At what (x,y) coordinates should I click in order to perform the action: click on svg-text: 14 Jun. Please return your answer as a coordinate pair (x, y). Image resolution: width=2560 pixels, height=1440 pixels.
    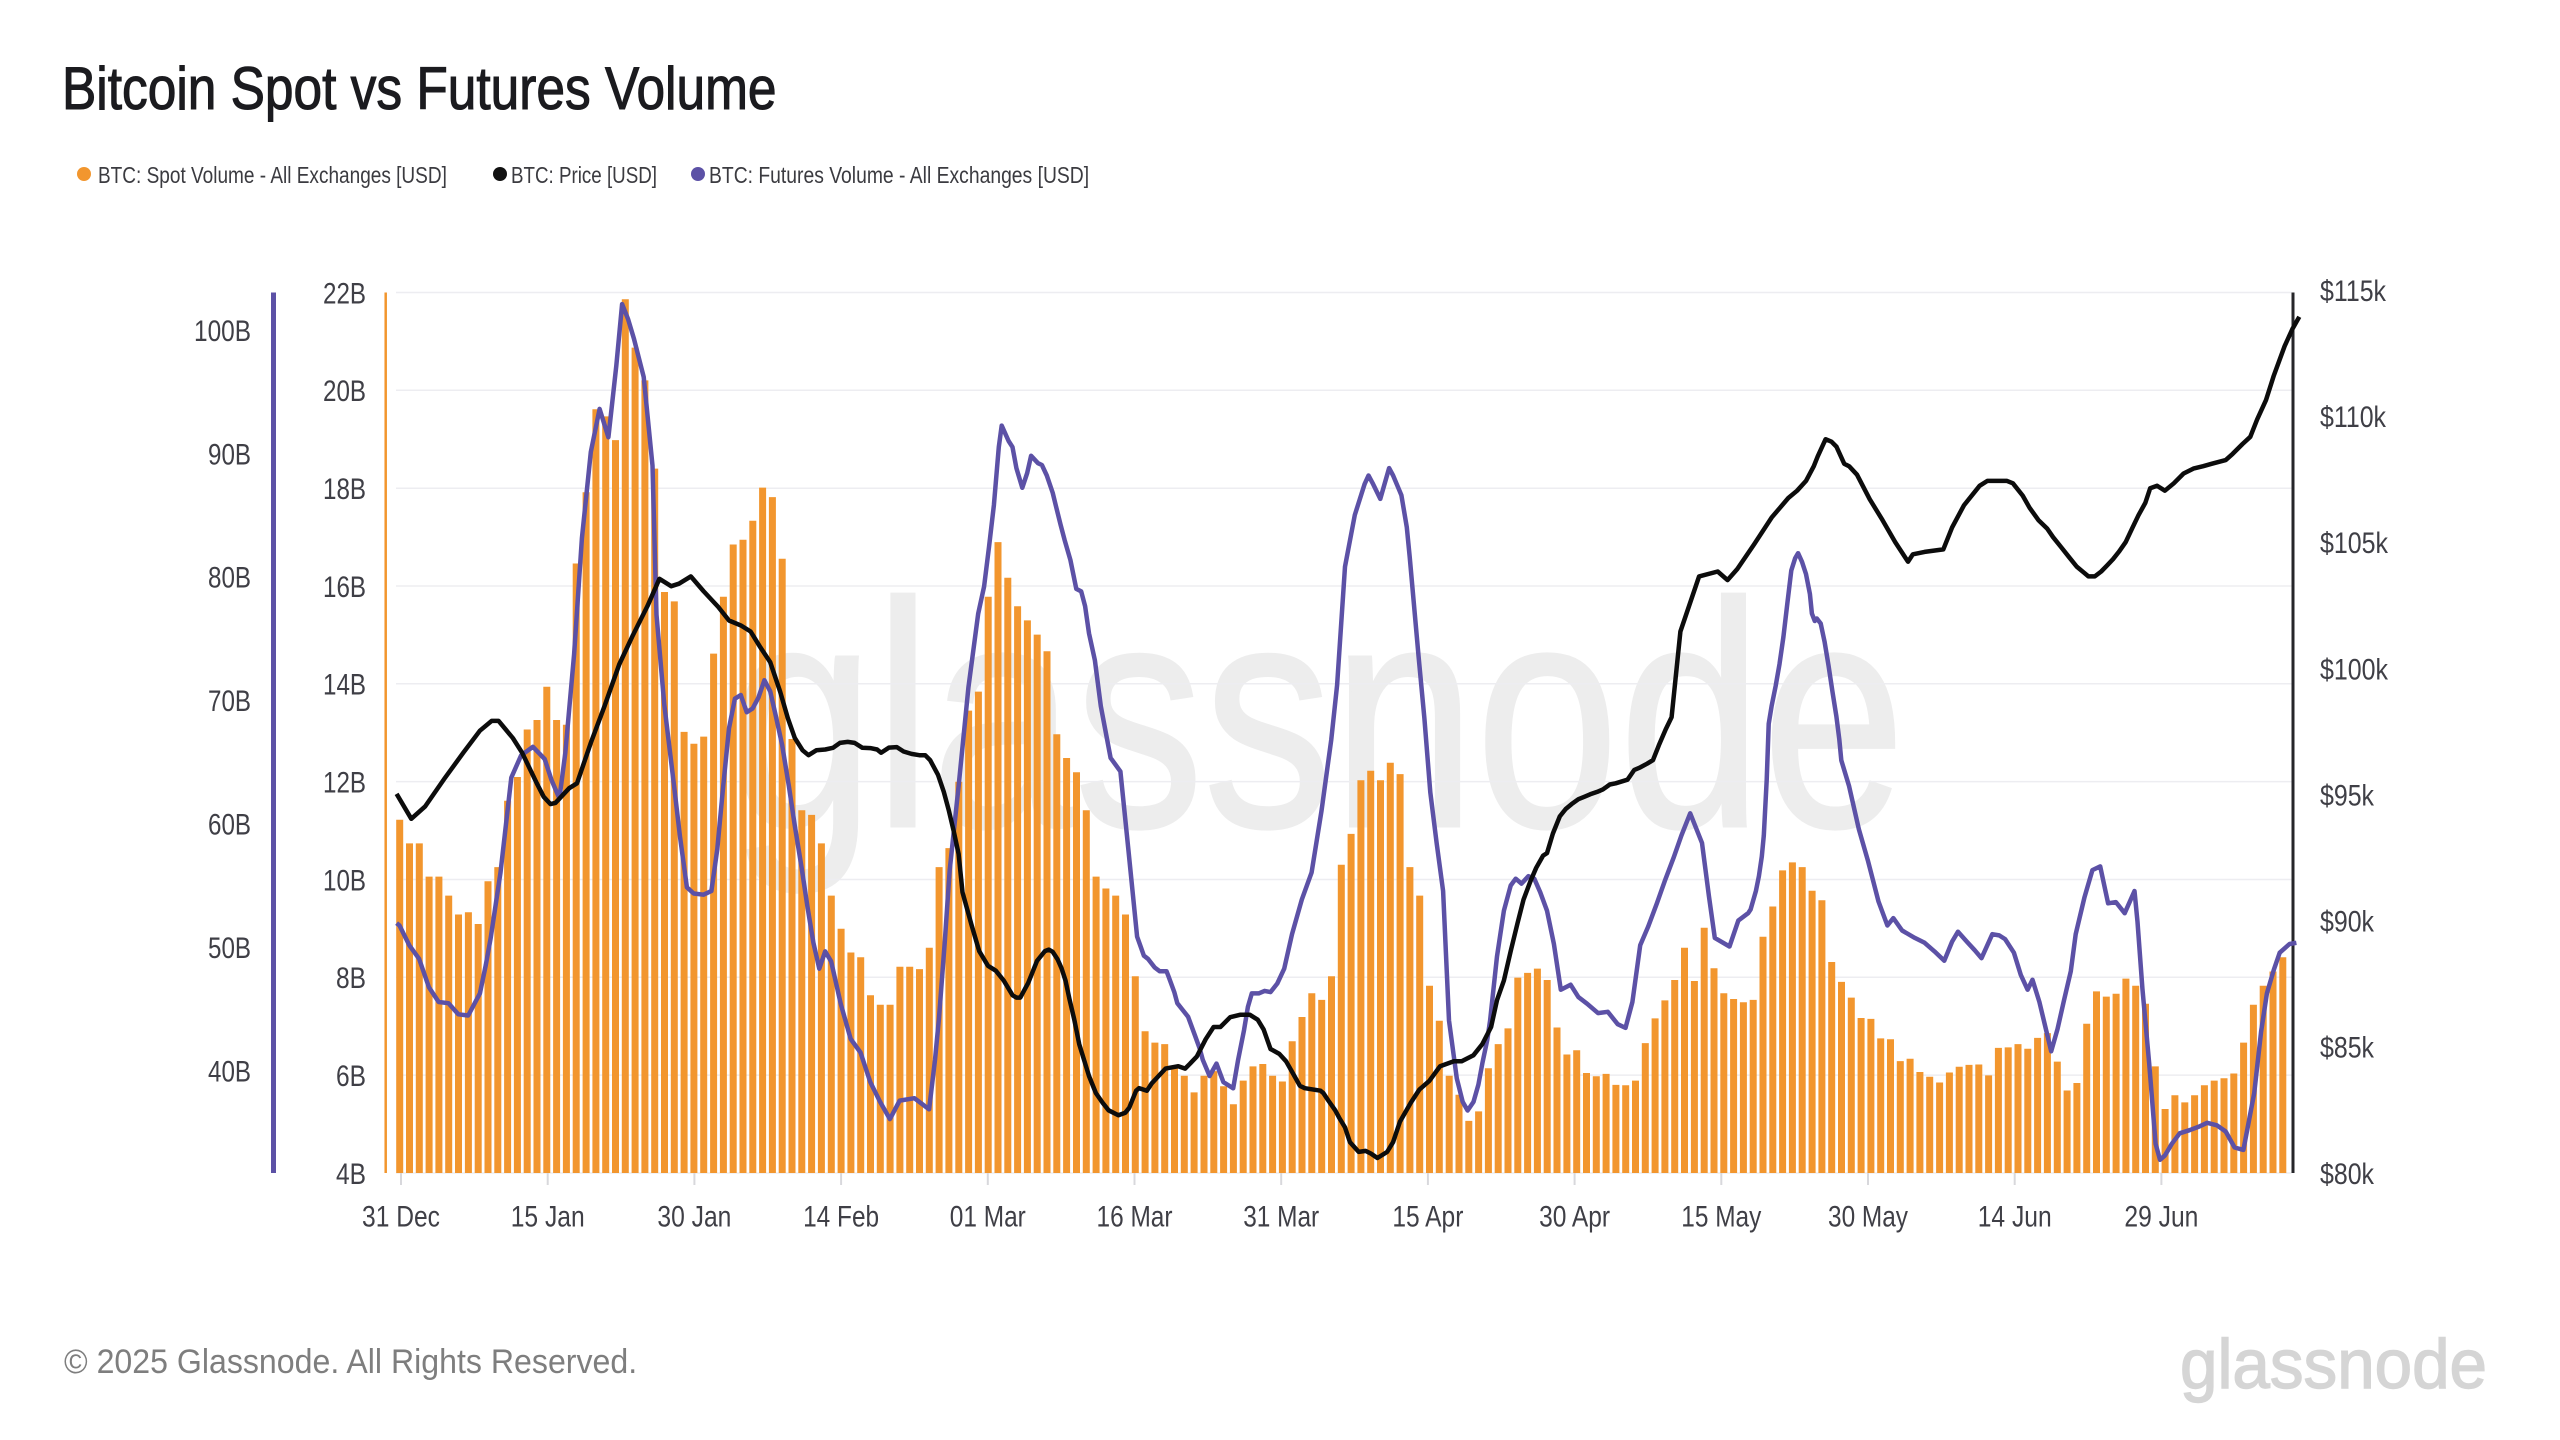
    Looking at the image, I should click on (2015, 1217).